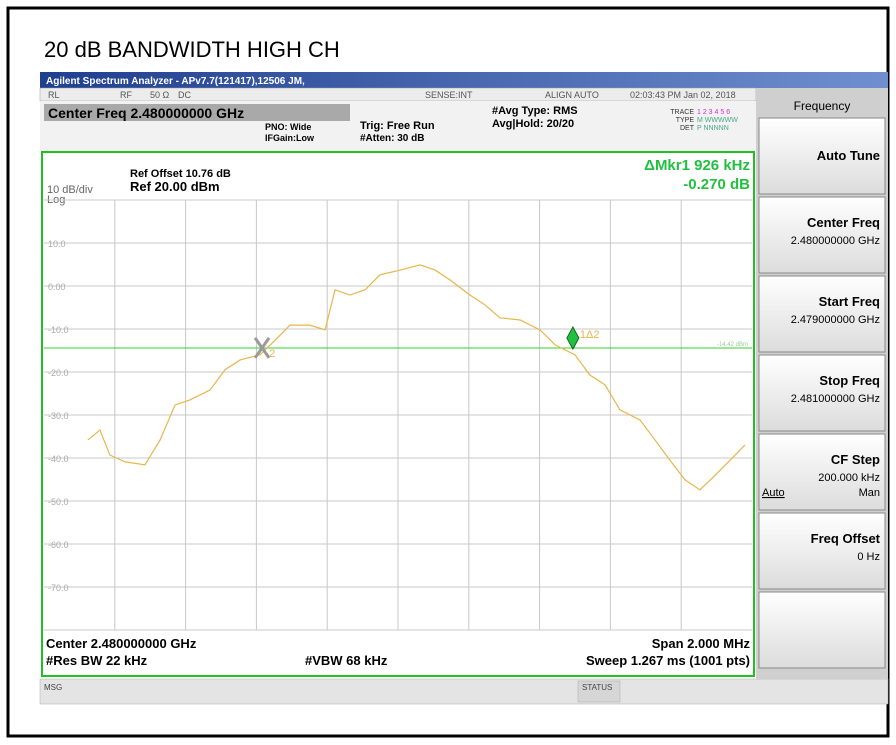 The width and height of the screenshot is (896, 745). I want to click on softkey-label: Freq Offset, so click(846, 538).